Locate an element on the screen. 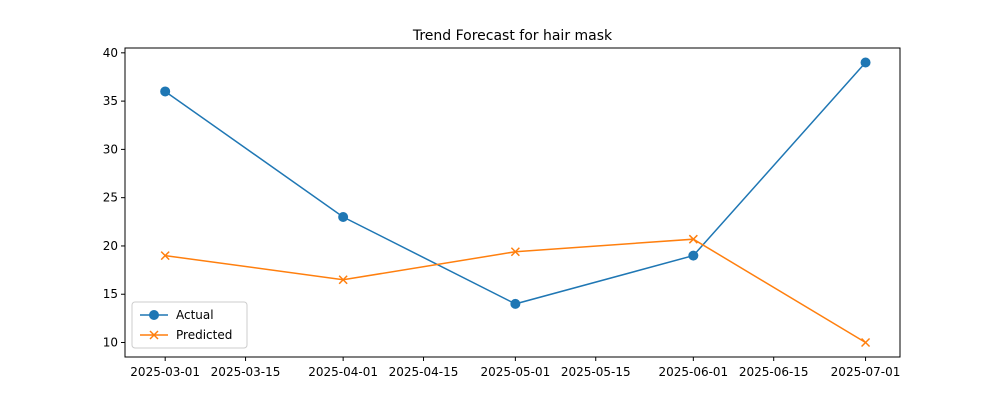 The image size is (1000, 404). legend-marker-predicted is located at coordinates (154, 335).